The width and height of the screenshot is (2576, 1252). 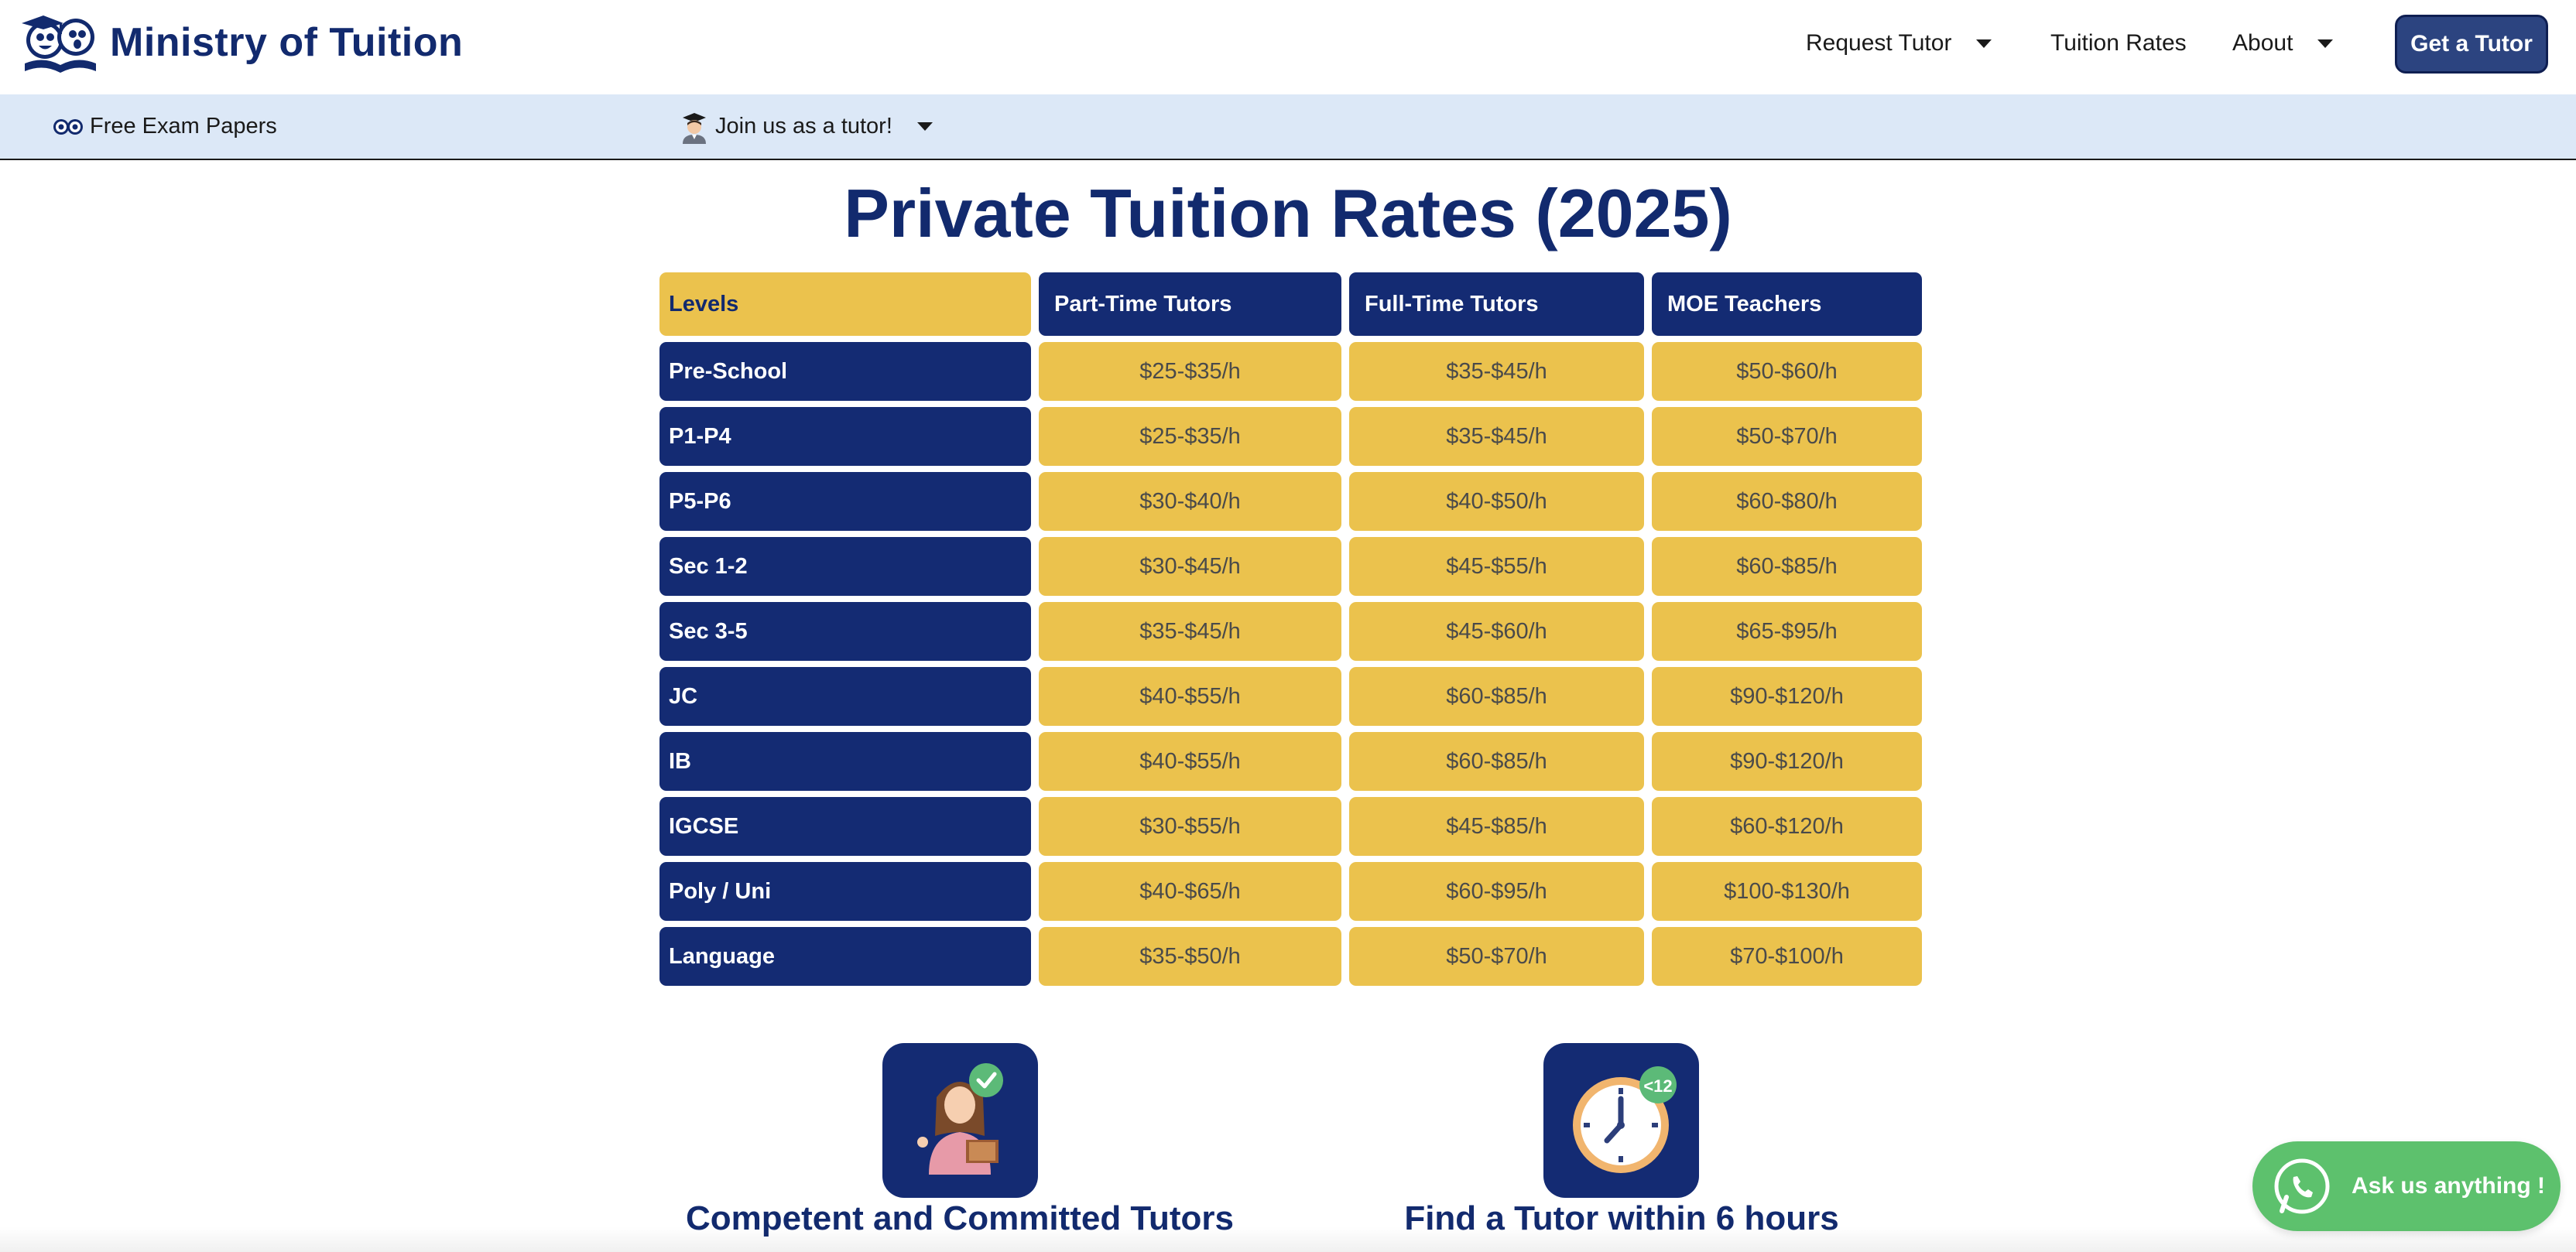 What do you see at coordinates (845, 761) in the screenshot?
I see `level-cell: IB` at bounding box center [845, 761].